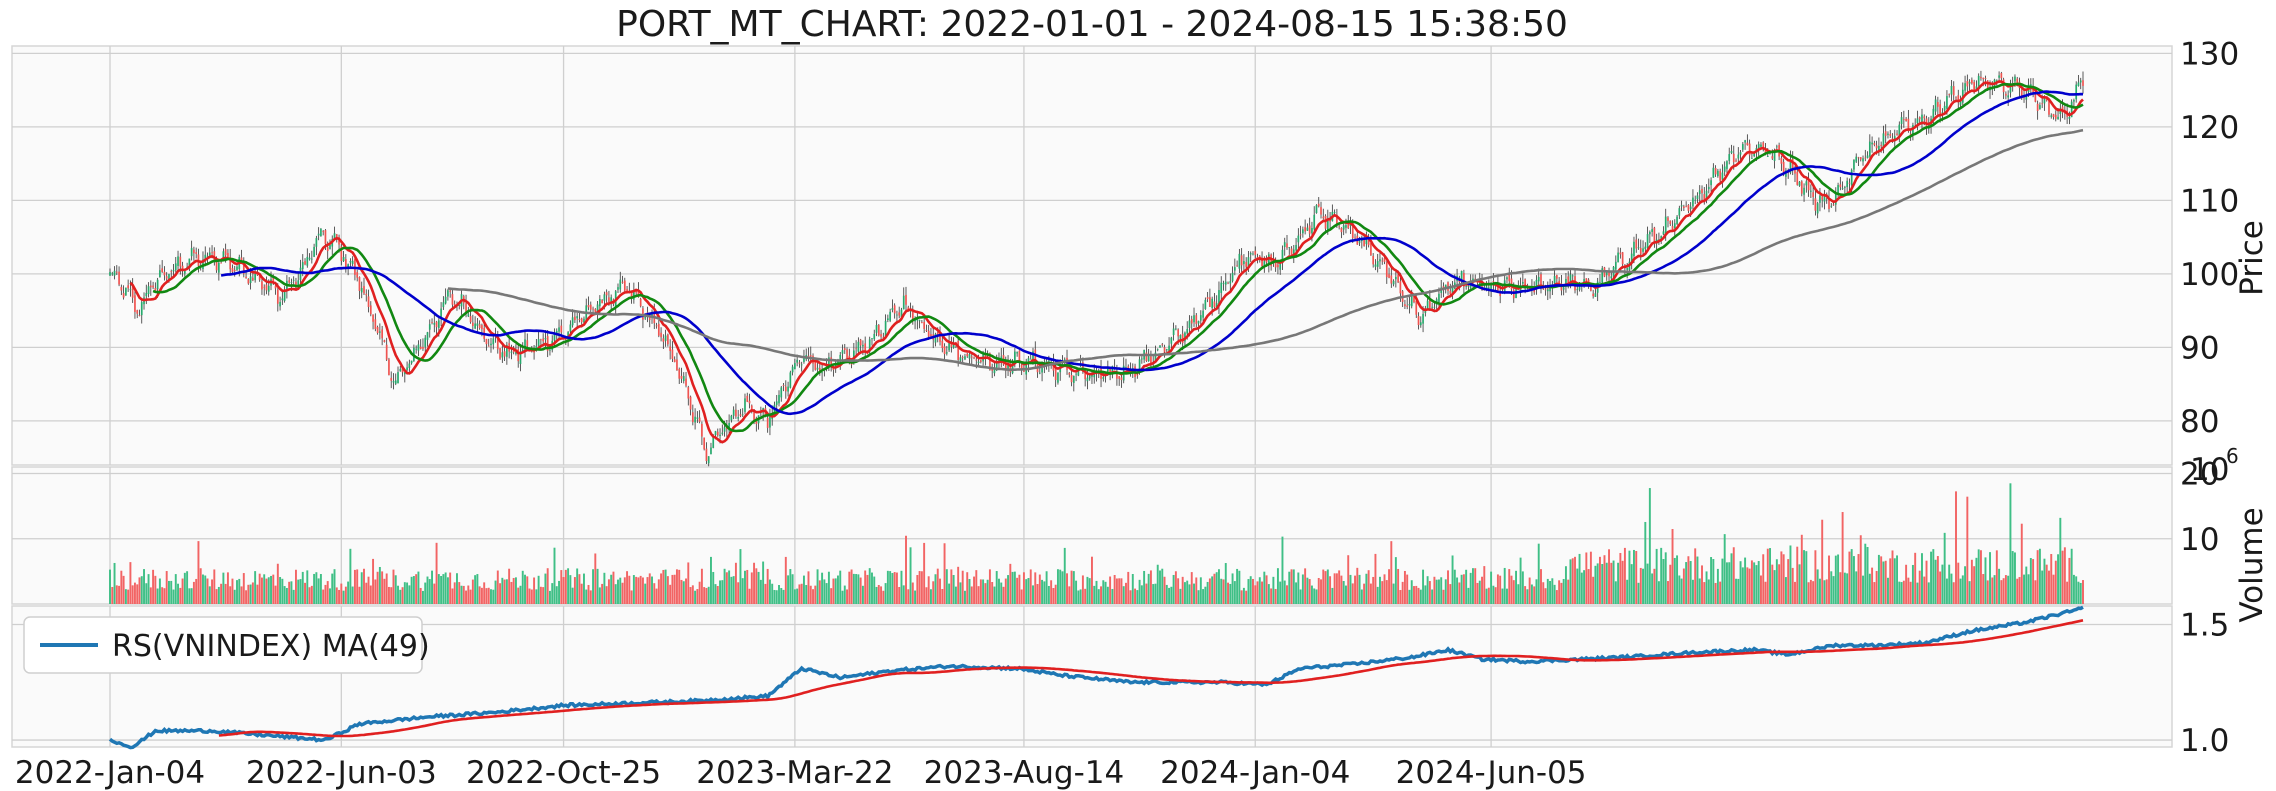  I want to click on volume-tick-label: 10, so click(2199, 540).